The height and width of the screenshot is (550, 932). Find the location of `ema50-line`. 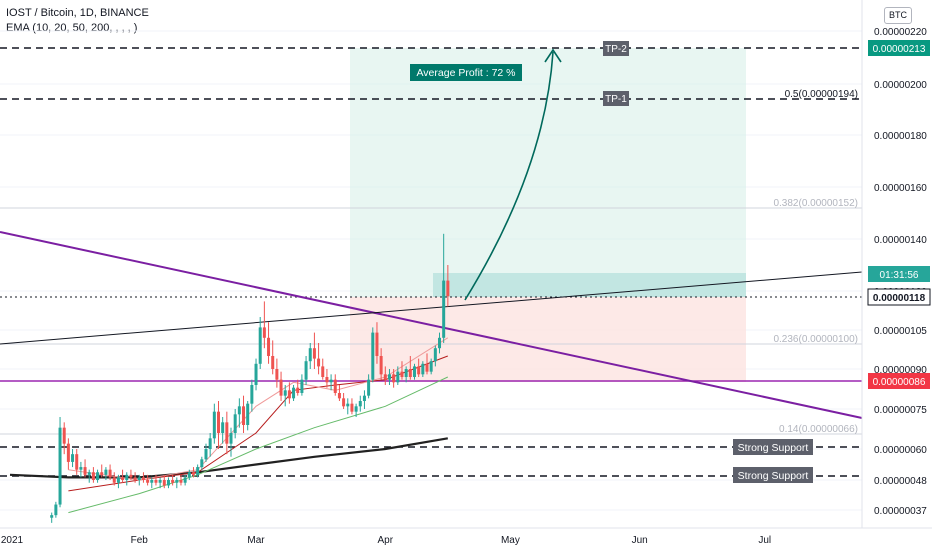

ema50-line is located at coordinates (258, 445).